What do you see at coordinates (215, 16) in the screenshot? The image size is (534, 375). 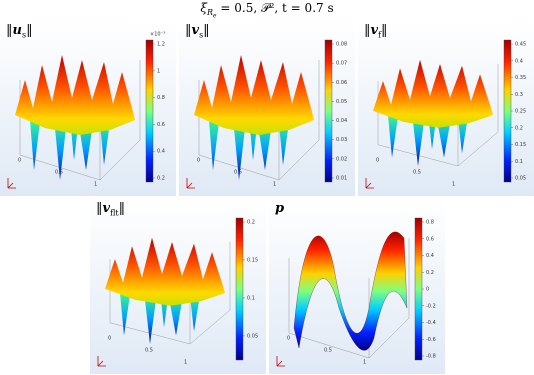 I see `title-subsub: e` at bounding box center [215, 16].